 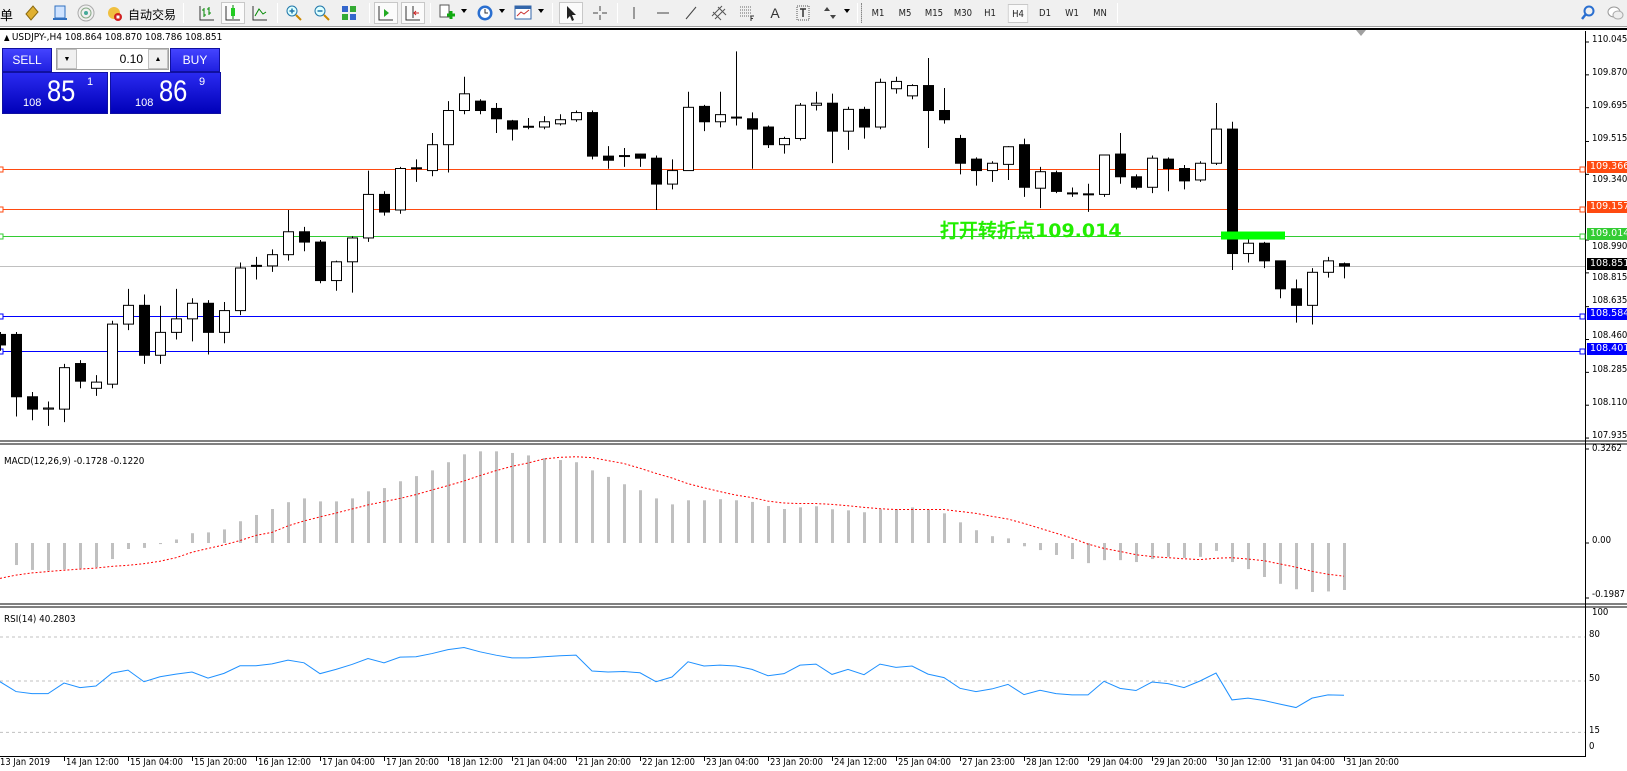 I want to click on cursor-icon, so click(x=571, y=13).